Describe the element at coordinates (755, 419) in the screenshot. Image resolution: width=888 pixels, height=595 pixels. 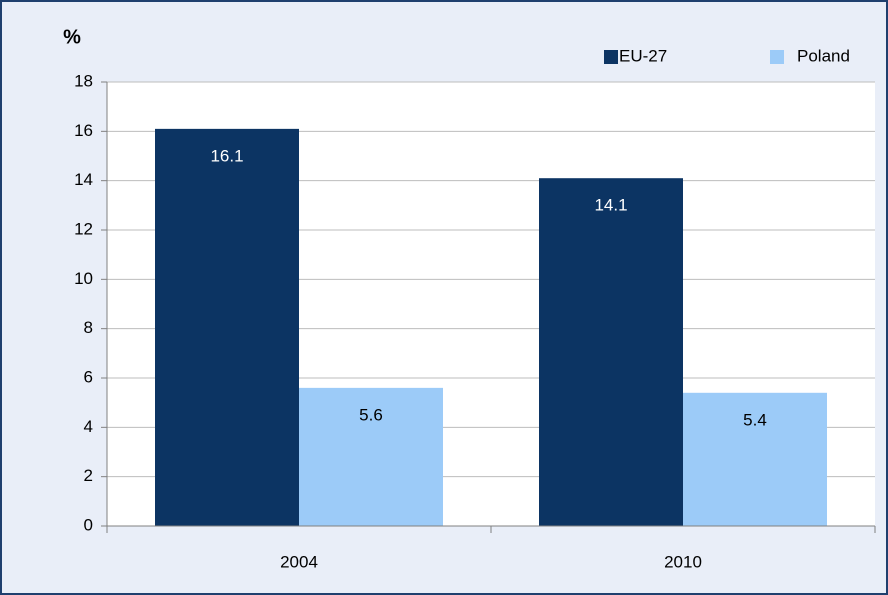
I see `data-label: 5.4` at that location.